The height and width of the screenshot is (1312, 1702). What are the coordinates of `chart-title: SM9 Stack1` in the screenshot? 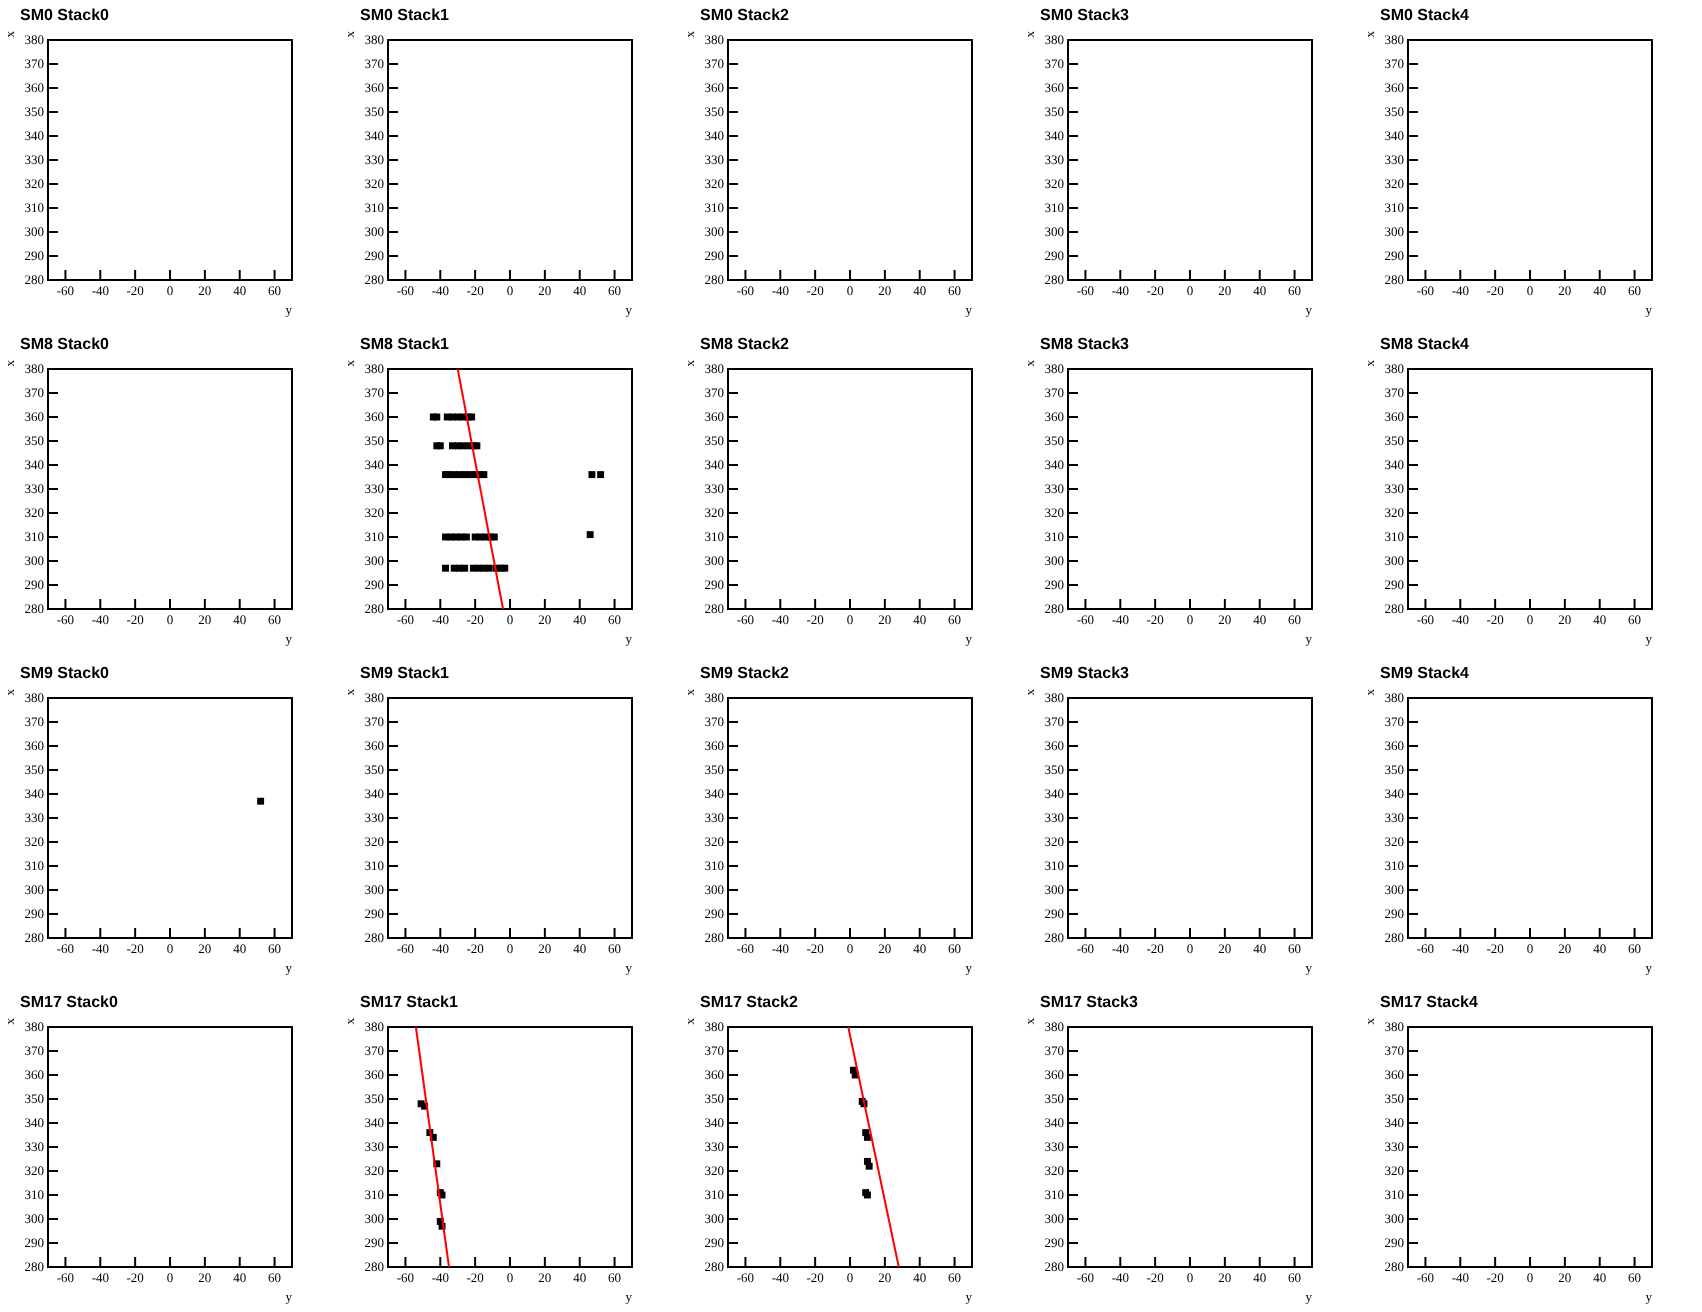 It's located at (405, 673).